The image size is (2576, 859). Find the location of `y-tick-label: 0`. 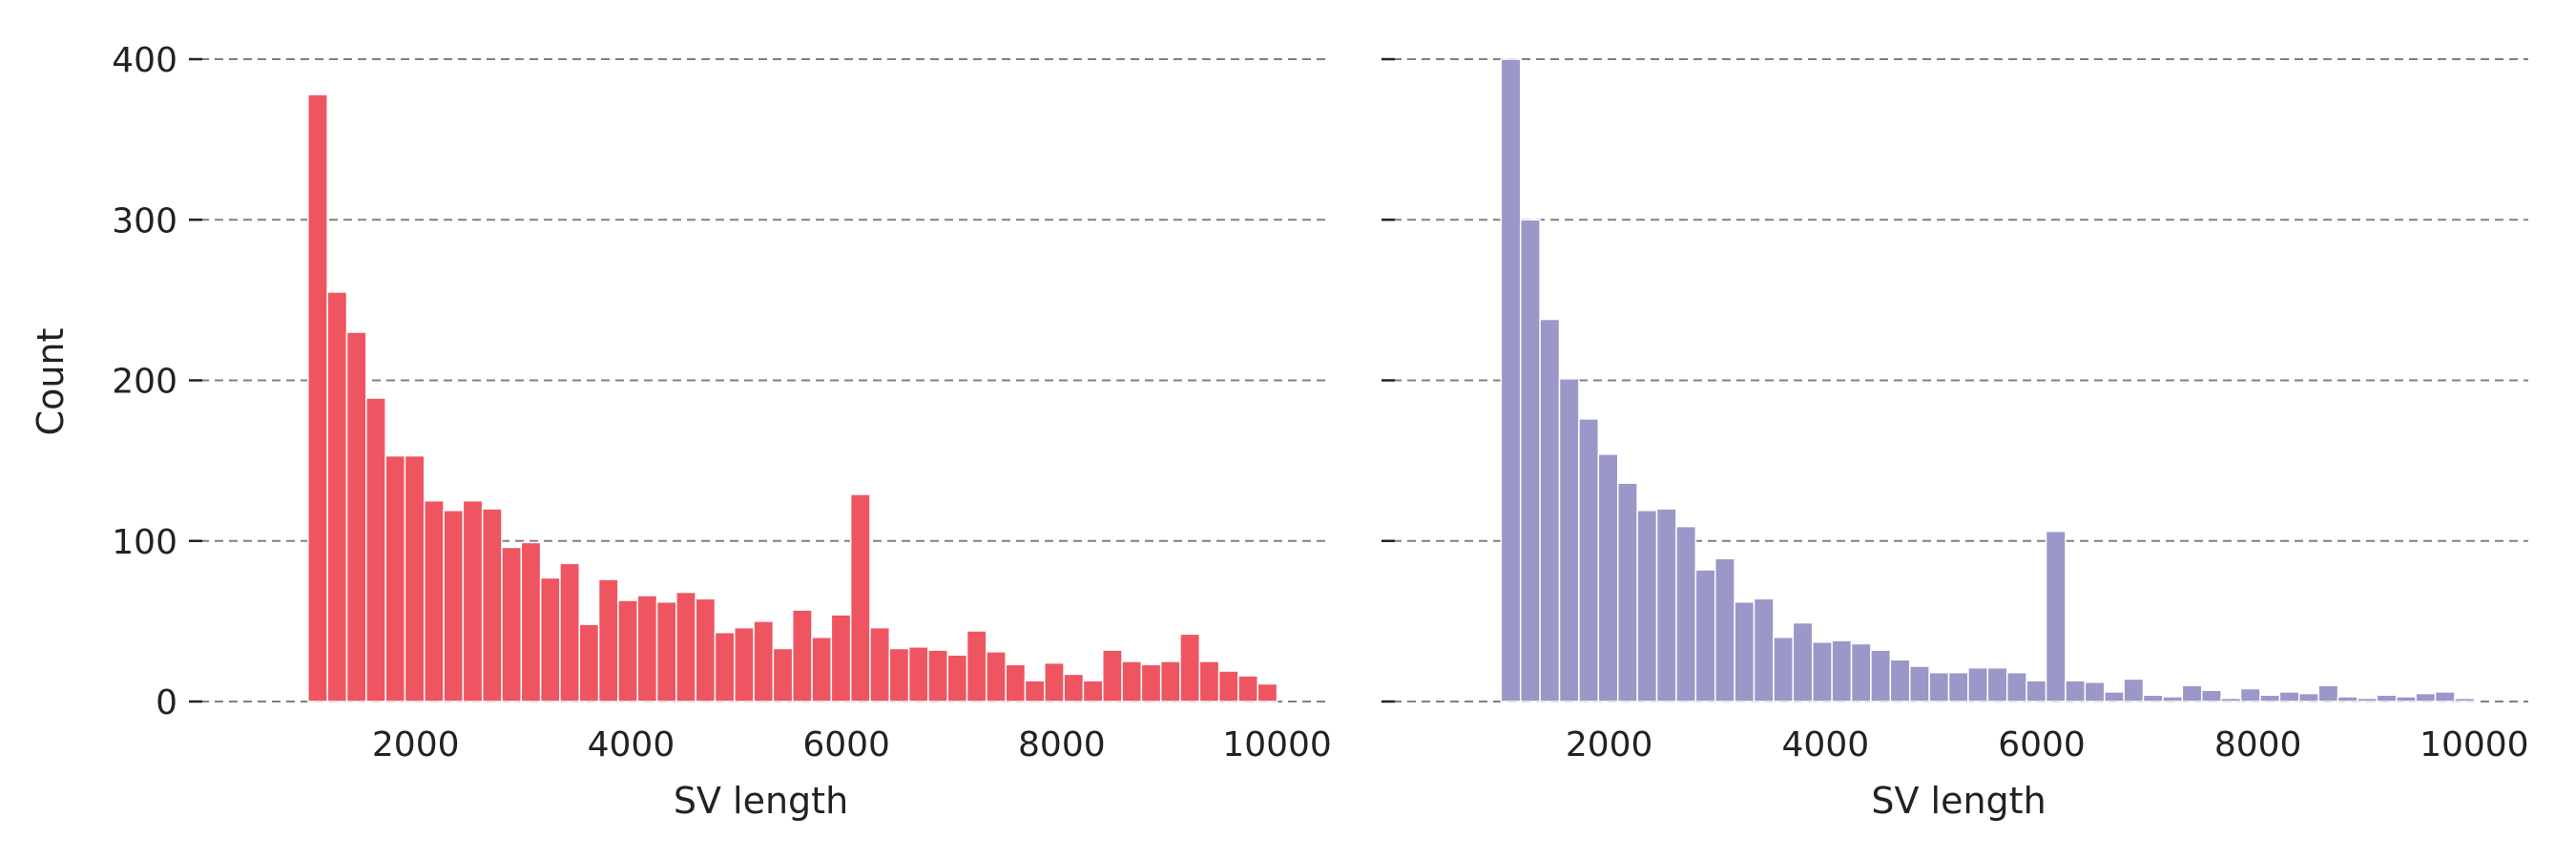

y-tick-label: 0 is located at coordinates (166, 703).